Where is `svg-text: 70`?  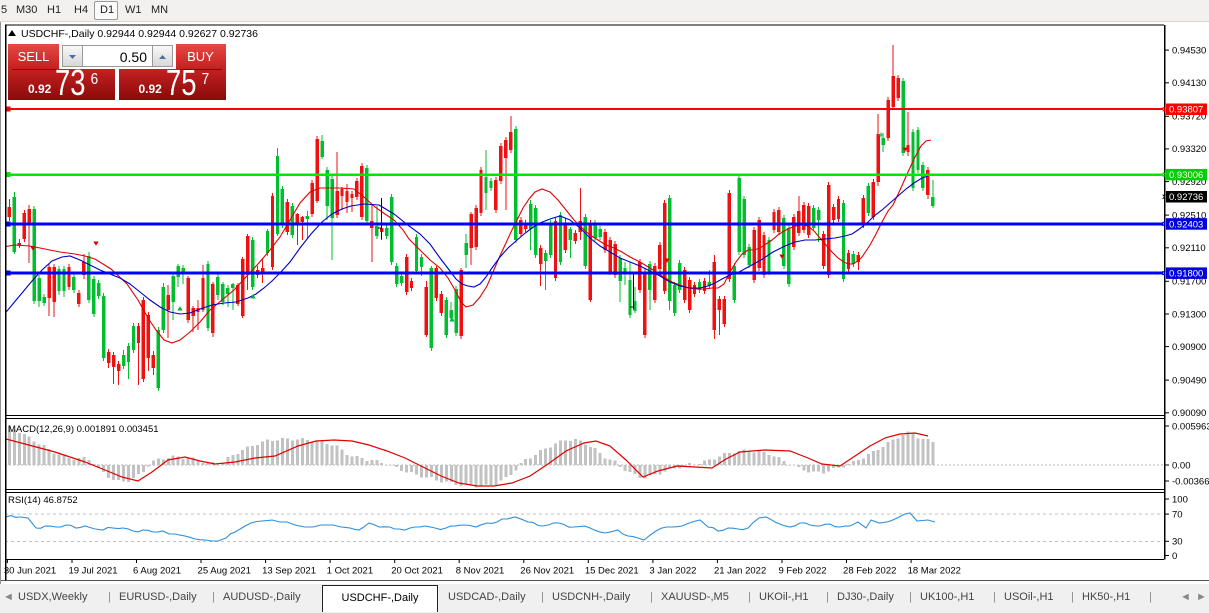
svg-text: 70 is located at coordinates (1177, 514).